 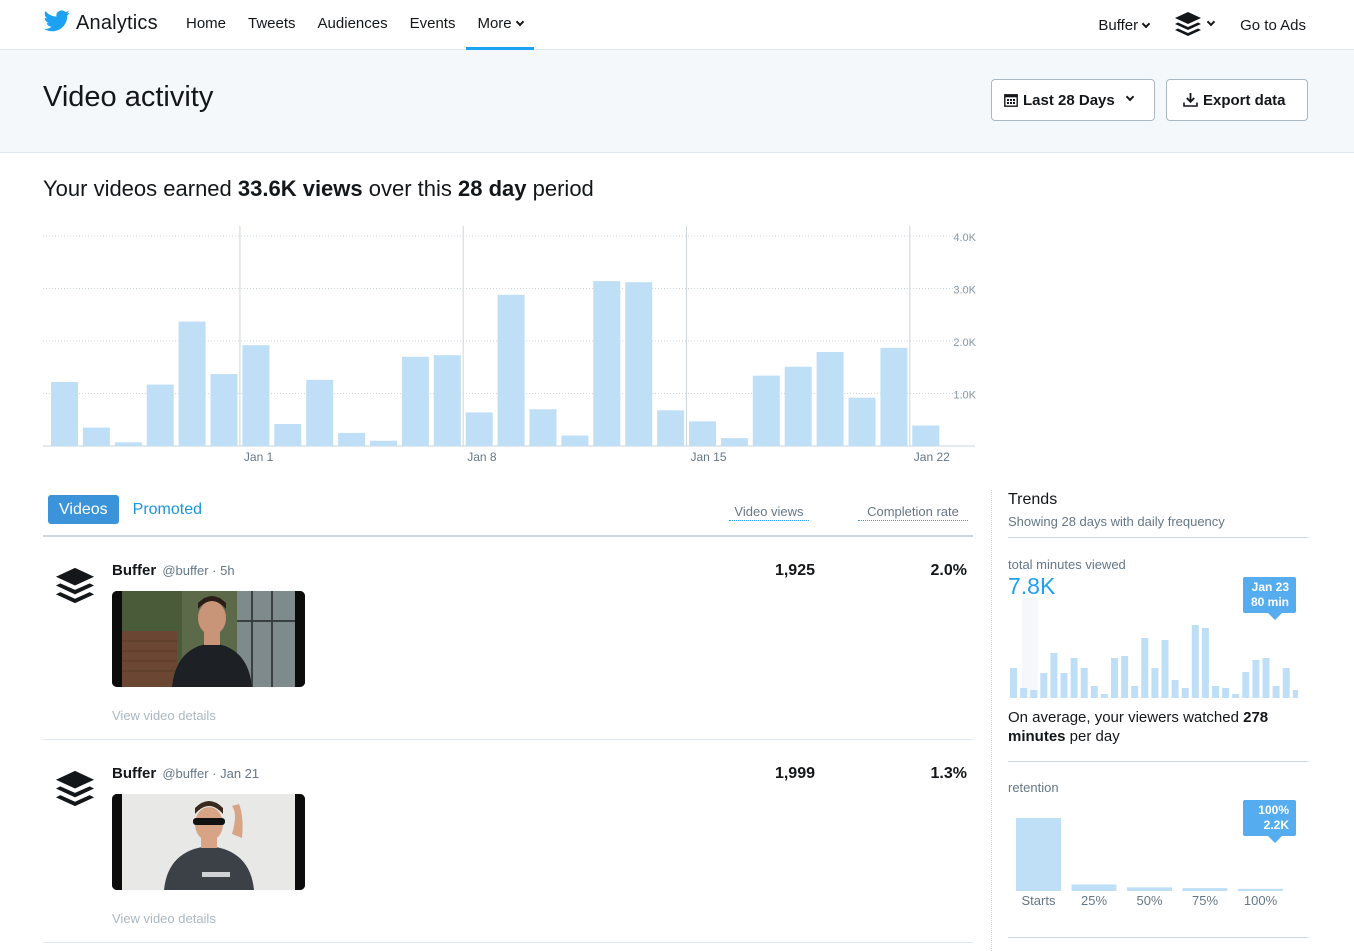 What do you see at coordinates (1138, 727) in the screenshot?
I see `avg-bold: 278 minutes` at bounding box center [1138, 727].